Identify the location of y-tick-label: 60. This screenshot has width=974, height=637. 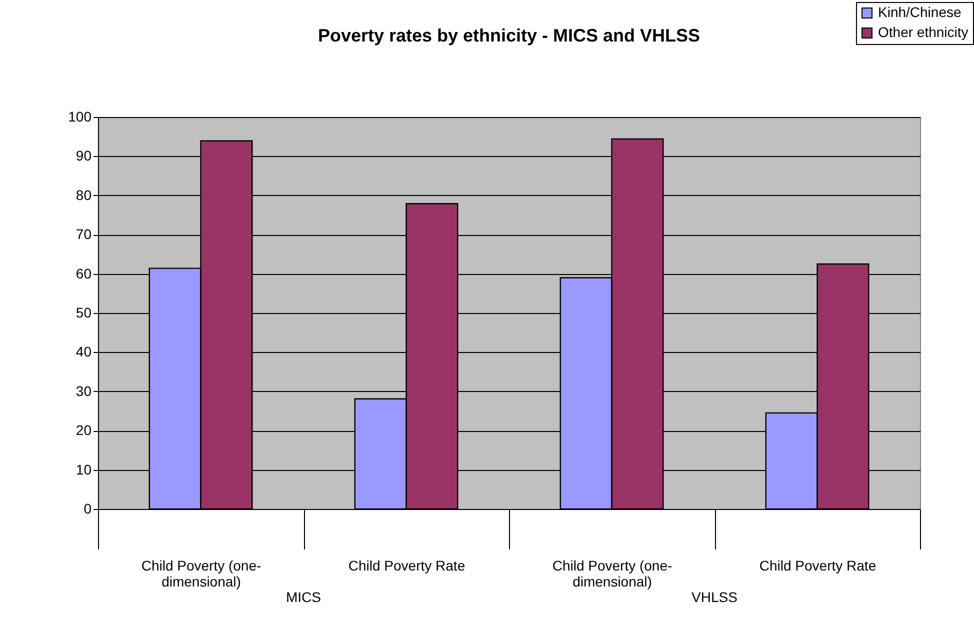
(84, 273).